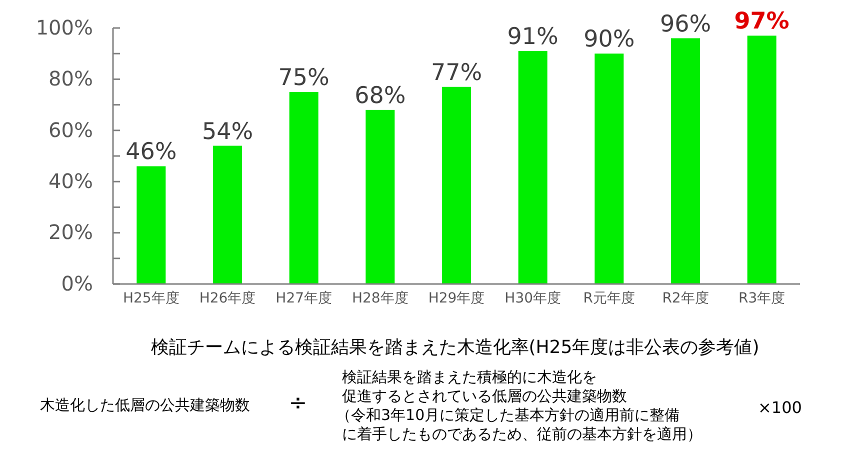 The height and width of the screenshot is (455, 846). What do you see at coordinates (762, 21) in the screenshot?
I see `data-label: 97%` at bounding box center [762, 21].